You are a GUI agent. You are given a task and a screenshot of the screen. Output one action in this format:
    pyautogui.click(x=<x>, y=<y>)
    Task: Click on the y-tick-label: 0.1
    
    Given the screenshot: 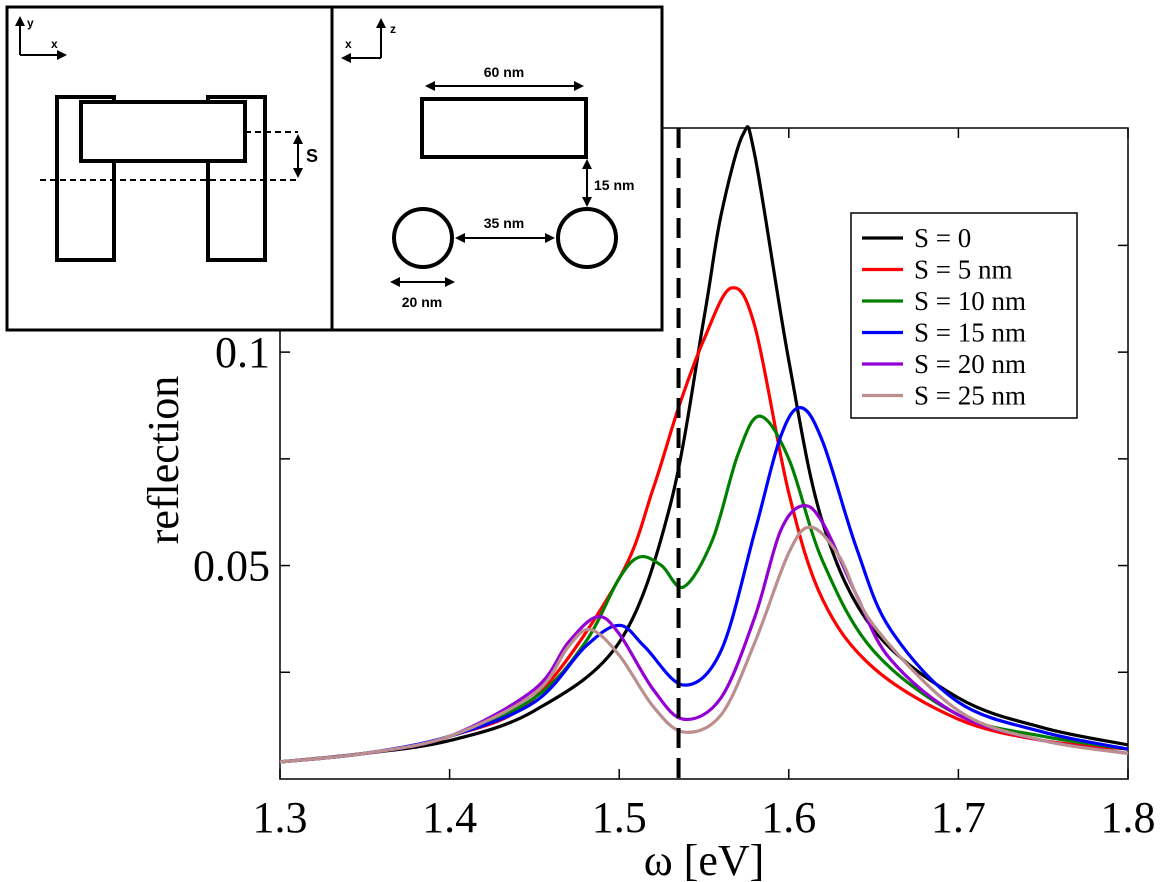 What is the action you would take?
    pyautogui.click(x=242, y=352)
    